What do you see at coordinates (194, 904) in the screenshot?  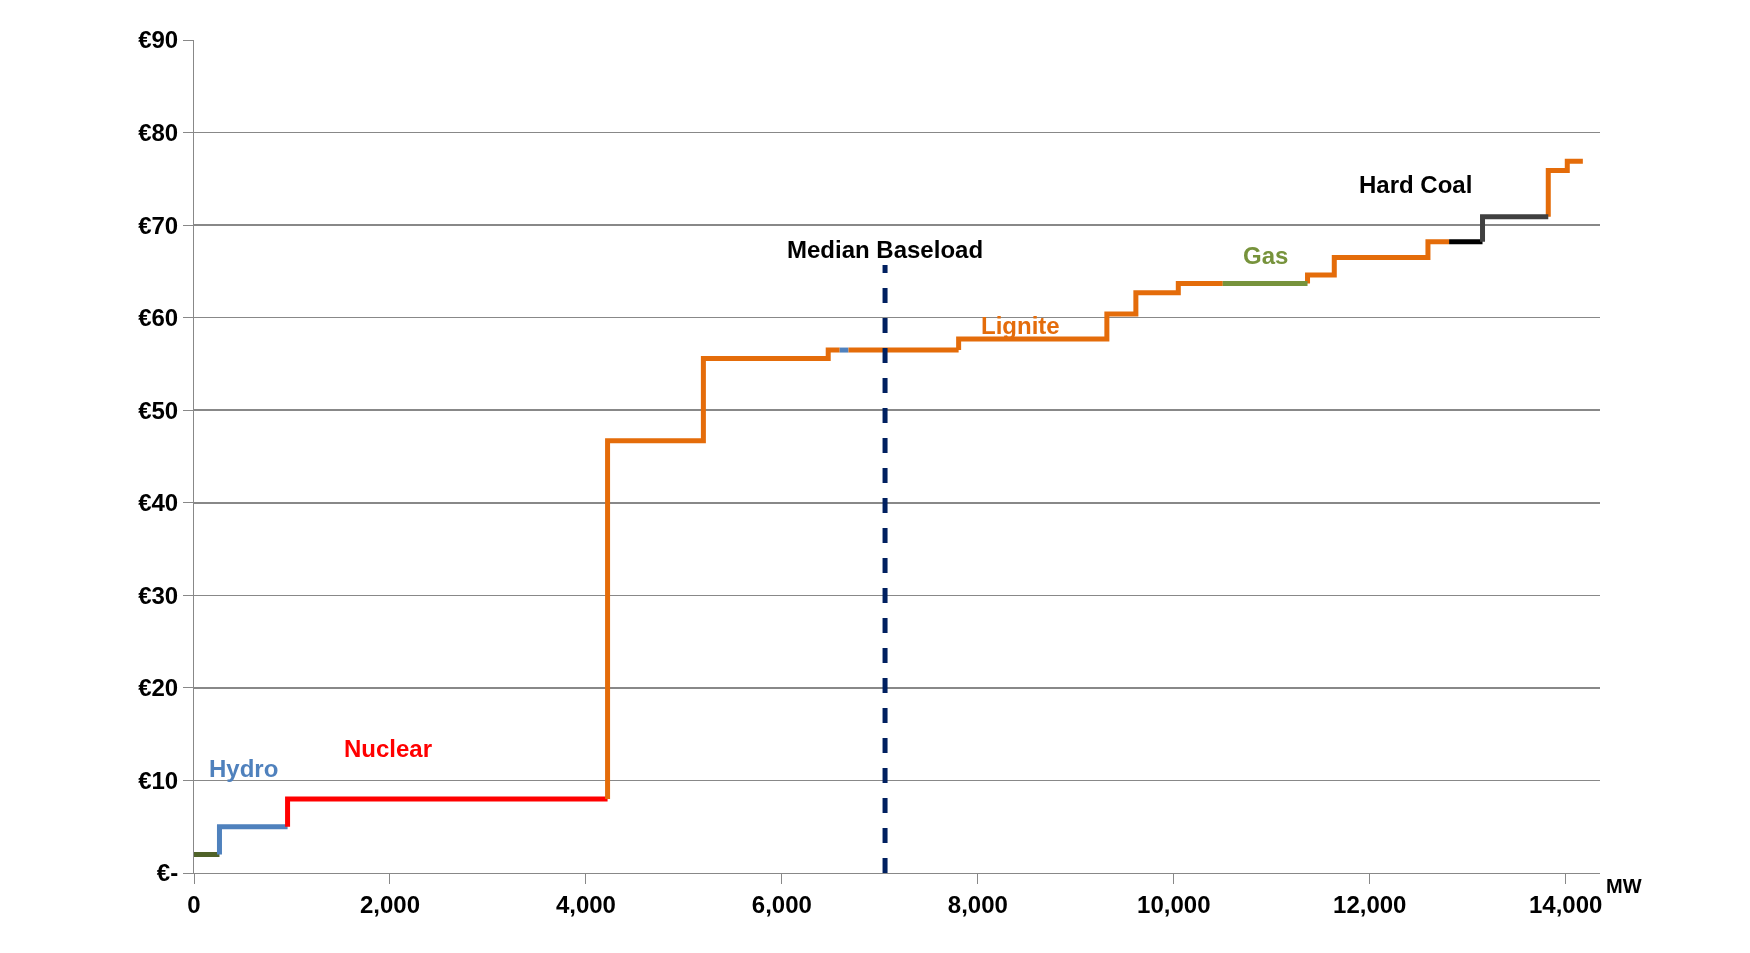 I see `x-tick-label: 0` at bounding box center [194, 904].